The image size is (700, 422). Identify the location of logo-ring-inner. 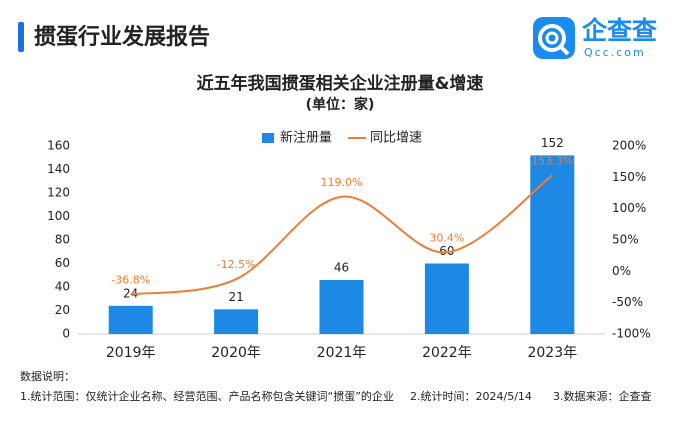
(552, 38).